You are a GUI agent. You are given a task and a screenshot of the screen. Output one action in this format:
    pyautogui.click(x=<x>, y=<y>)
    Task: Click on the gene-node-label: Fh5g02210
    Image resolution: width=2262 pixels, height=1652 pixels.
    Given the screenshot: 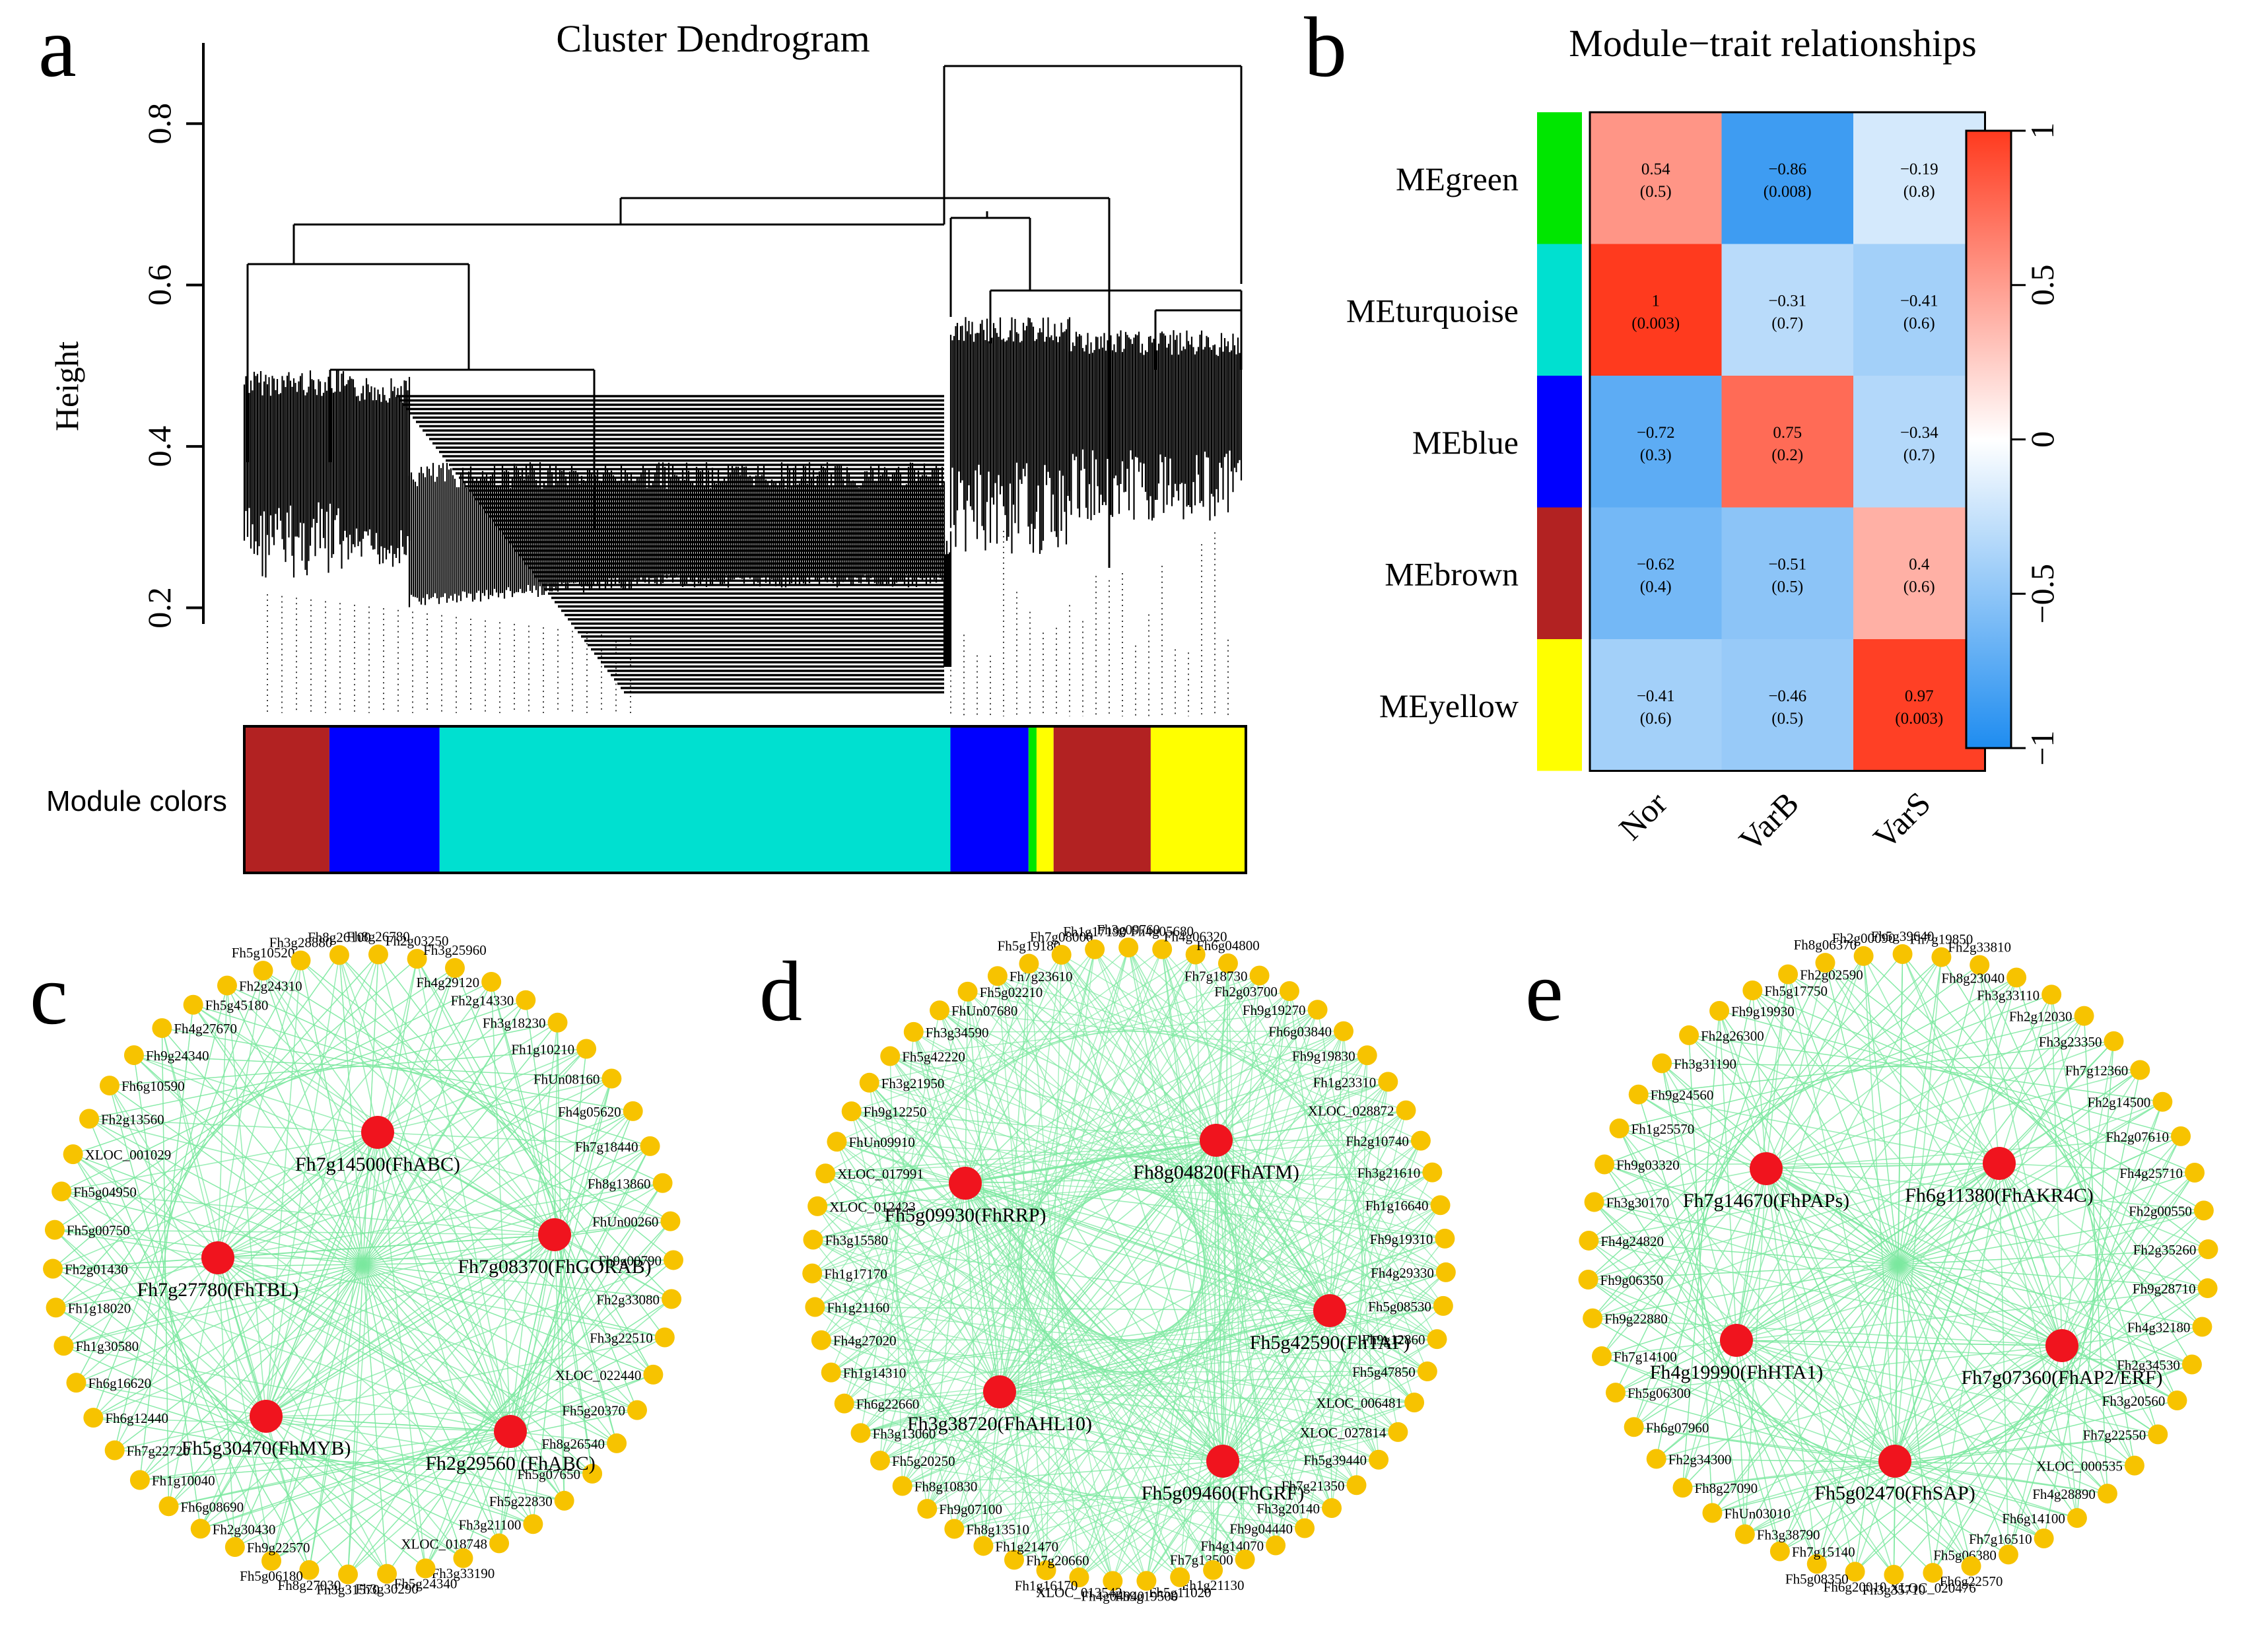 What is the action you would take?
    pyautogui.click(x=1011, y=992)
    